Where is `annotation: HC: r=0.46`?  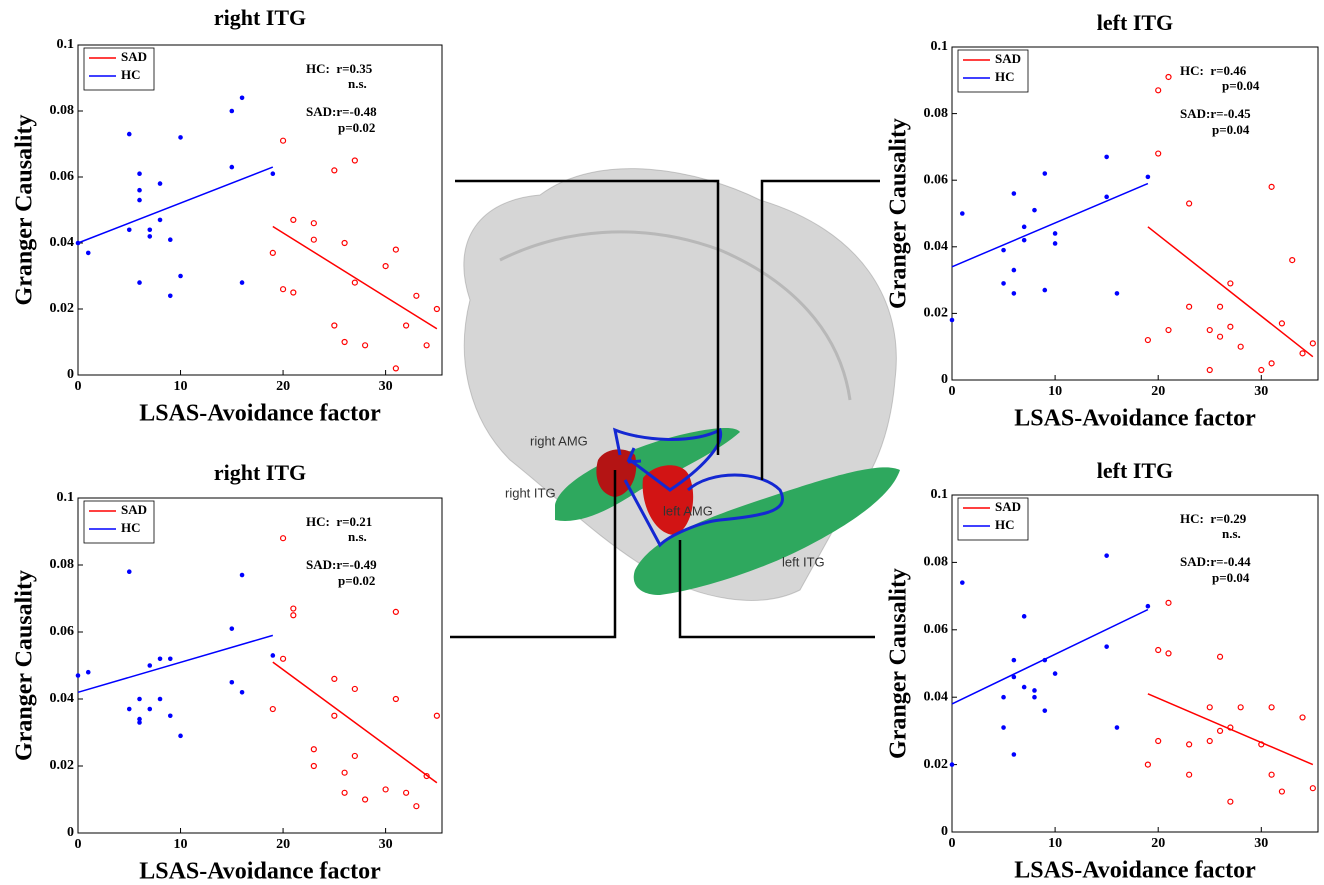 annotation: HC: r=0.46 is located at coordinates (1213, 70).